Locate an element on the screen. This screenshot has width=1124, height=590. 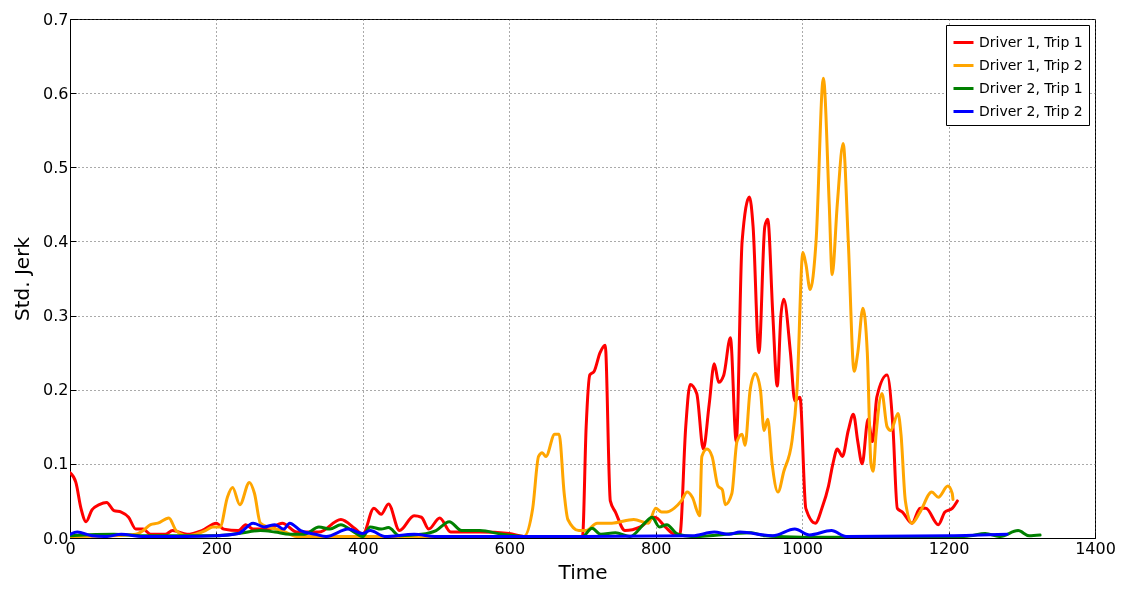
x-axis-title: Time is located at coordinates (582, 571).